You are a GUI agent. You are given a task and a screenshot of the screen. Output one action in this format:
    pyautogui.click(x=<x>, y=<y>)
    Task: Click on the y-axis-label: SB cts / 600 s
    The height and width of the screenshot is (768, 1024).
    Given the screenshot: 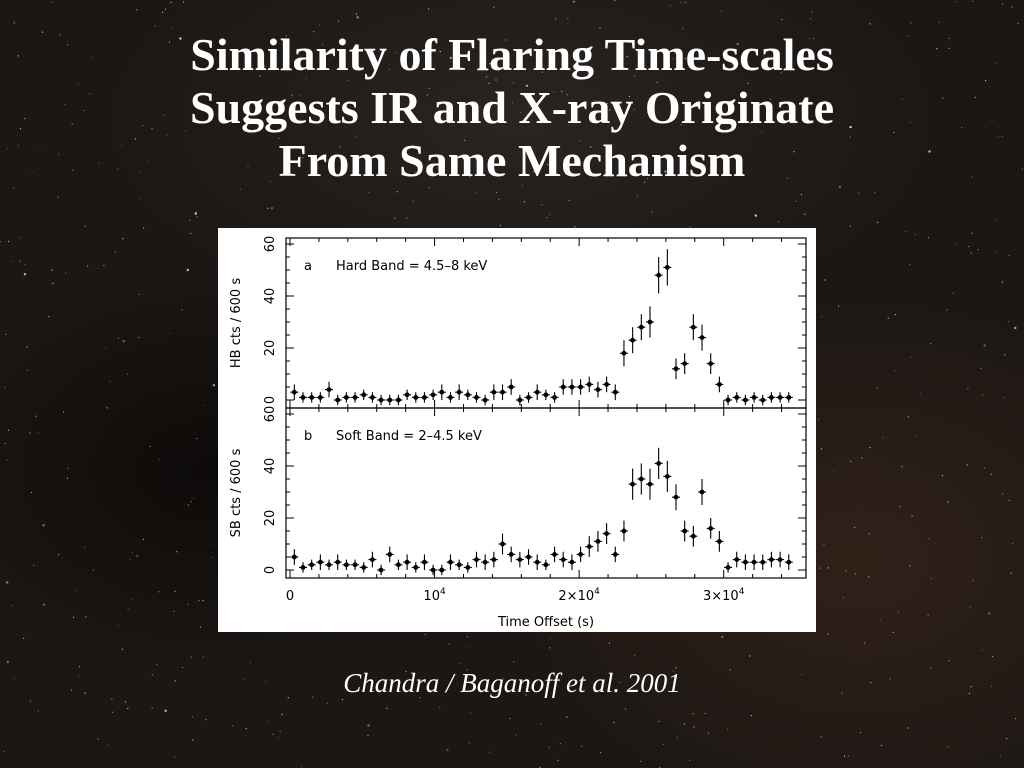 What is the action you would take?
    pyautogui.click(x=236, y=492)
    